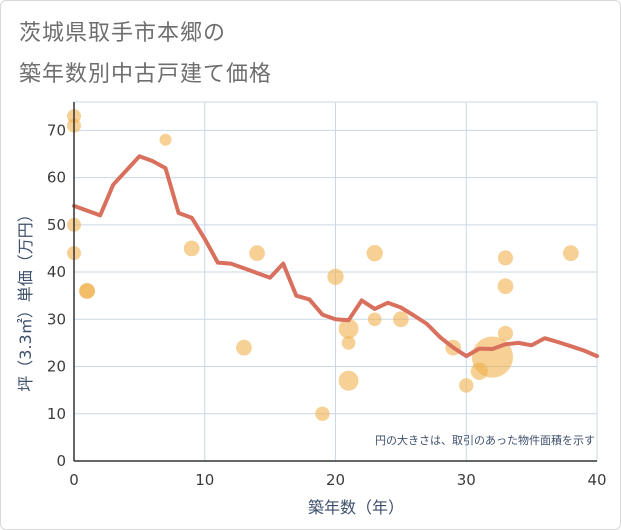  Describe the element at coordinates (56, 178) in the screenshot. I see `y-tick-label: 60` at that location.